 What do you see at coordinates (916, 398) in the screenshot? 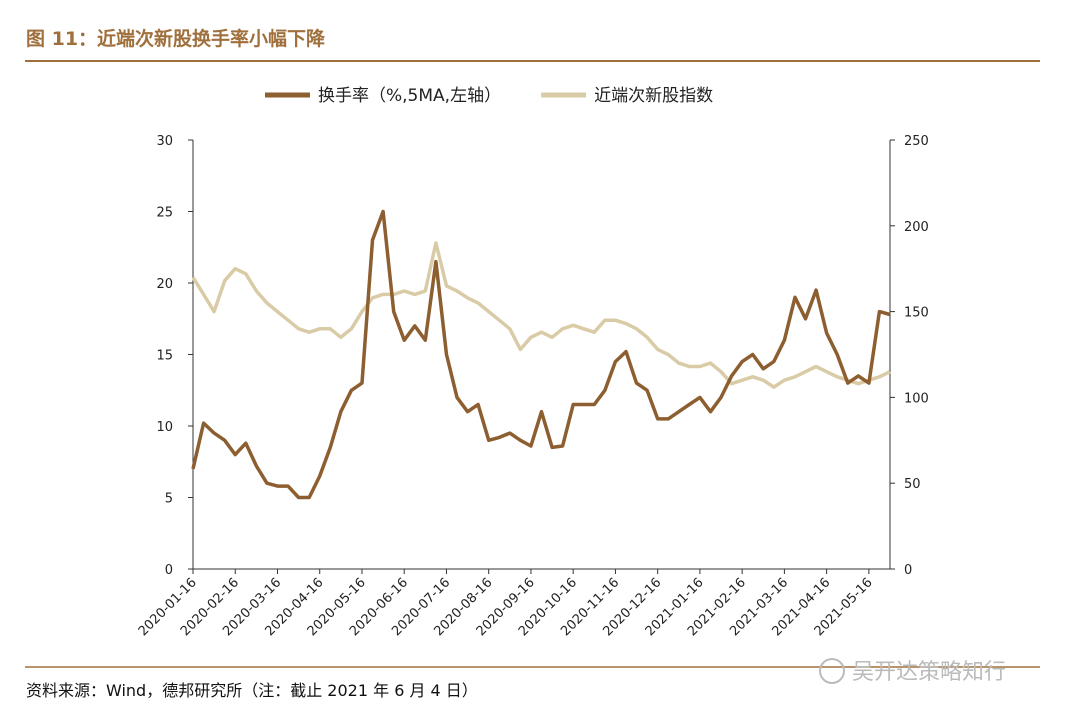
I see `y2-tick-label: 100` at bounding box center [916, 398].